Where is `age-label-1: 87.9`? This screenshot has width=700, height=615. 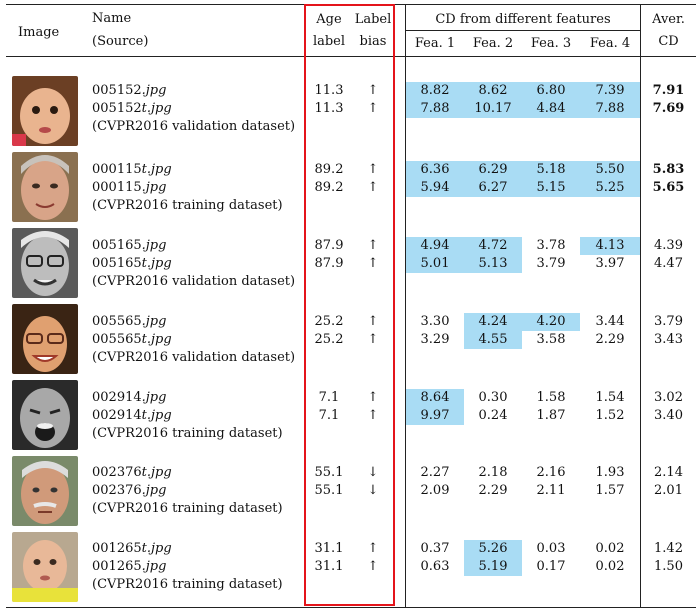
age-label-1: 87.9 is located at coordinates (329, 245).